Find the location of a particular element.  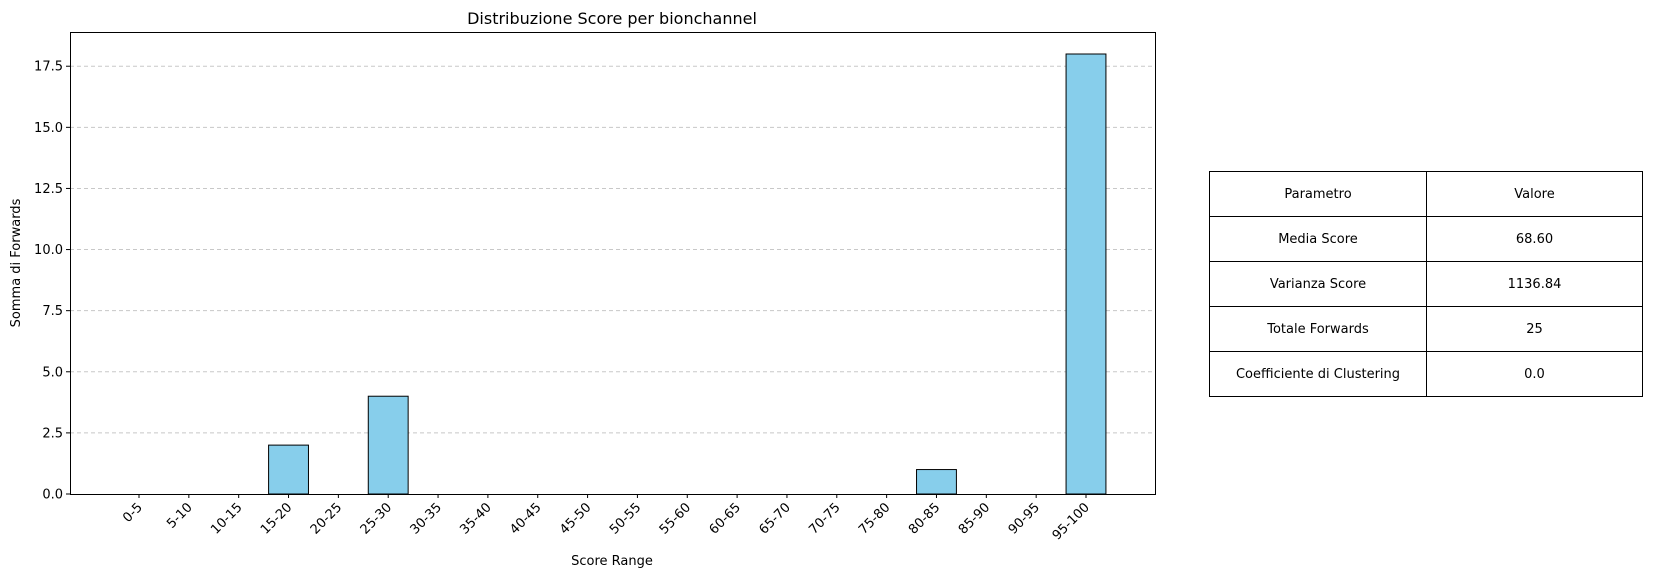

x-tick-label: 90-95 is located at coordinates (1024, 518).